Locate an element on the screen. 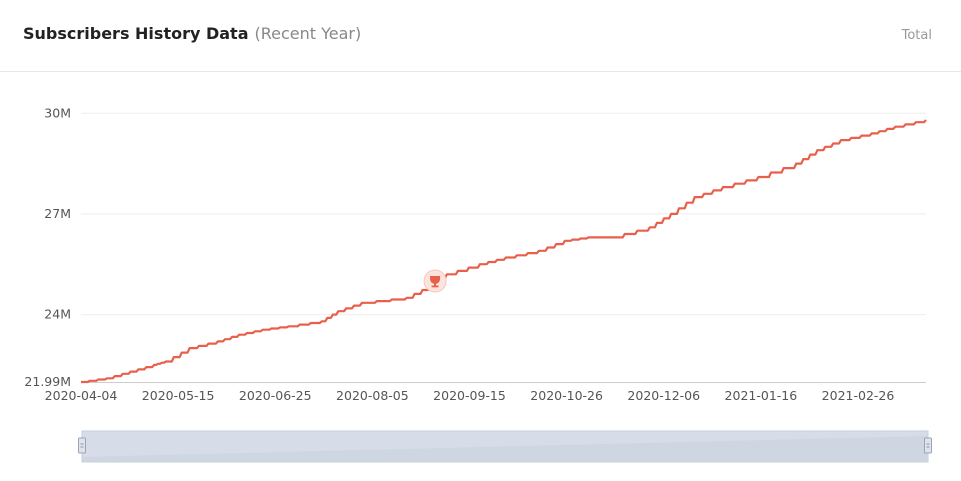 The image size is (961, 481). x-tick-label: 2021-01-16 is located at coordinates (761, 395).